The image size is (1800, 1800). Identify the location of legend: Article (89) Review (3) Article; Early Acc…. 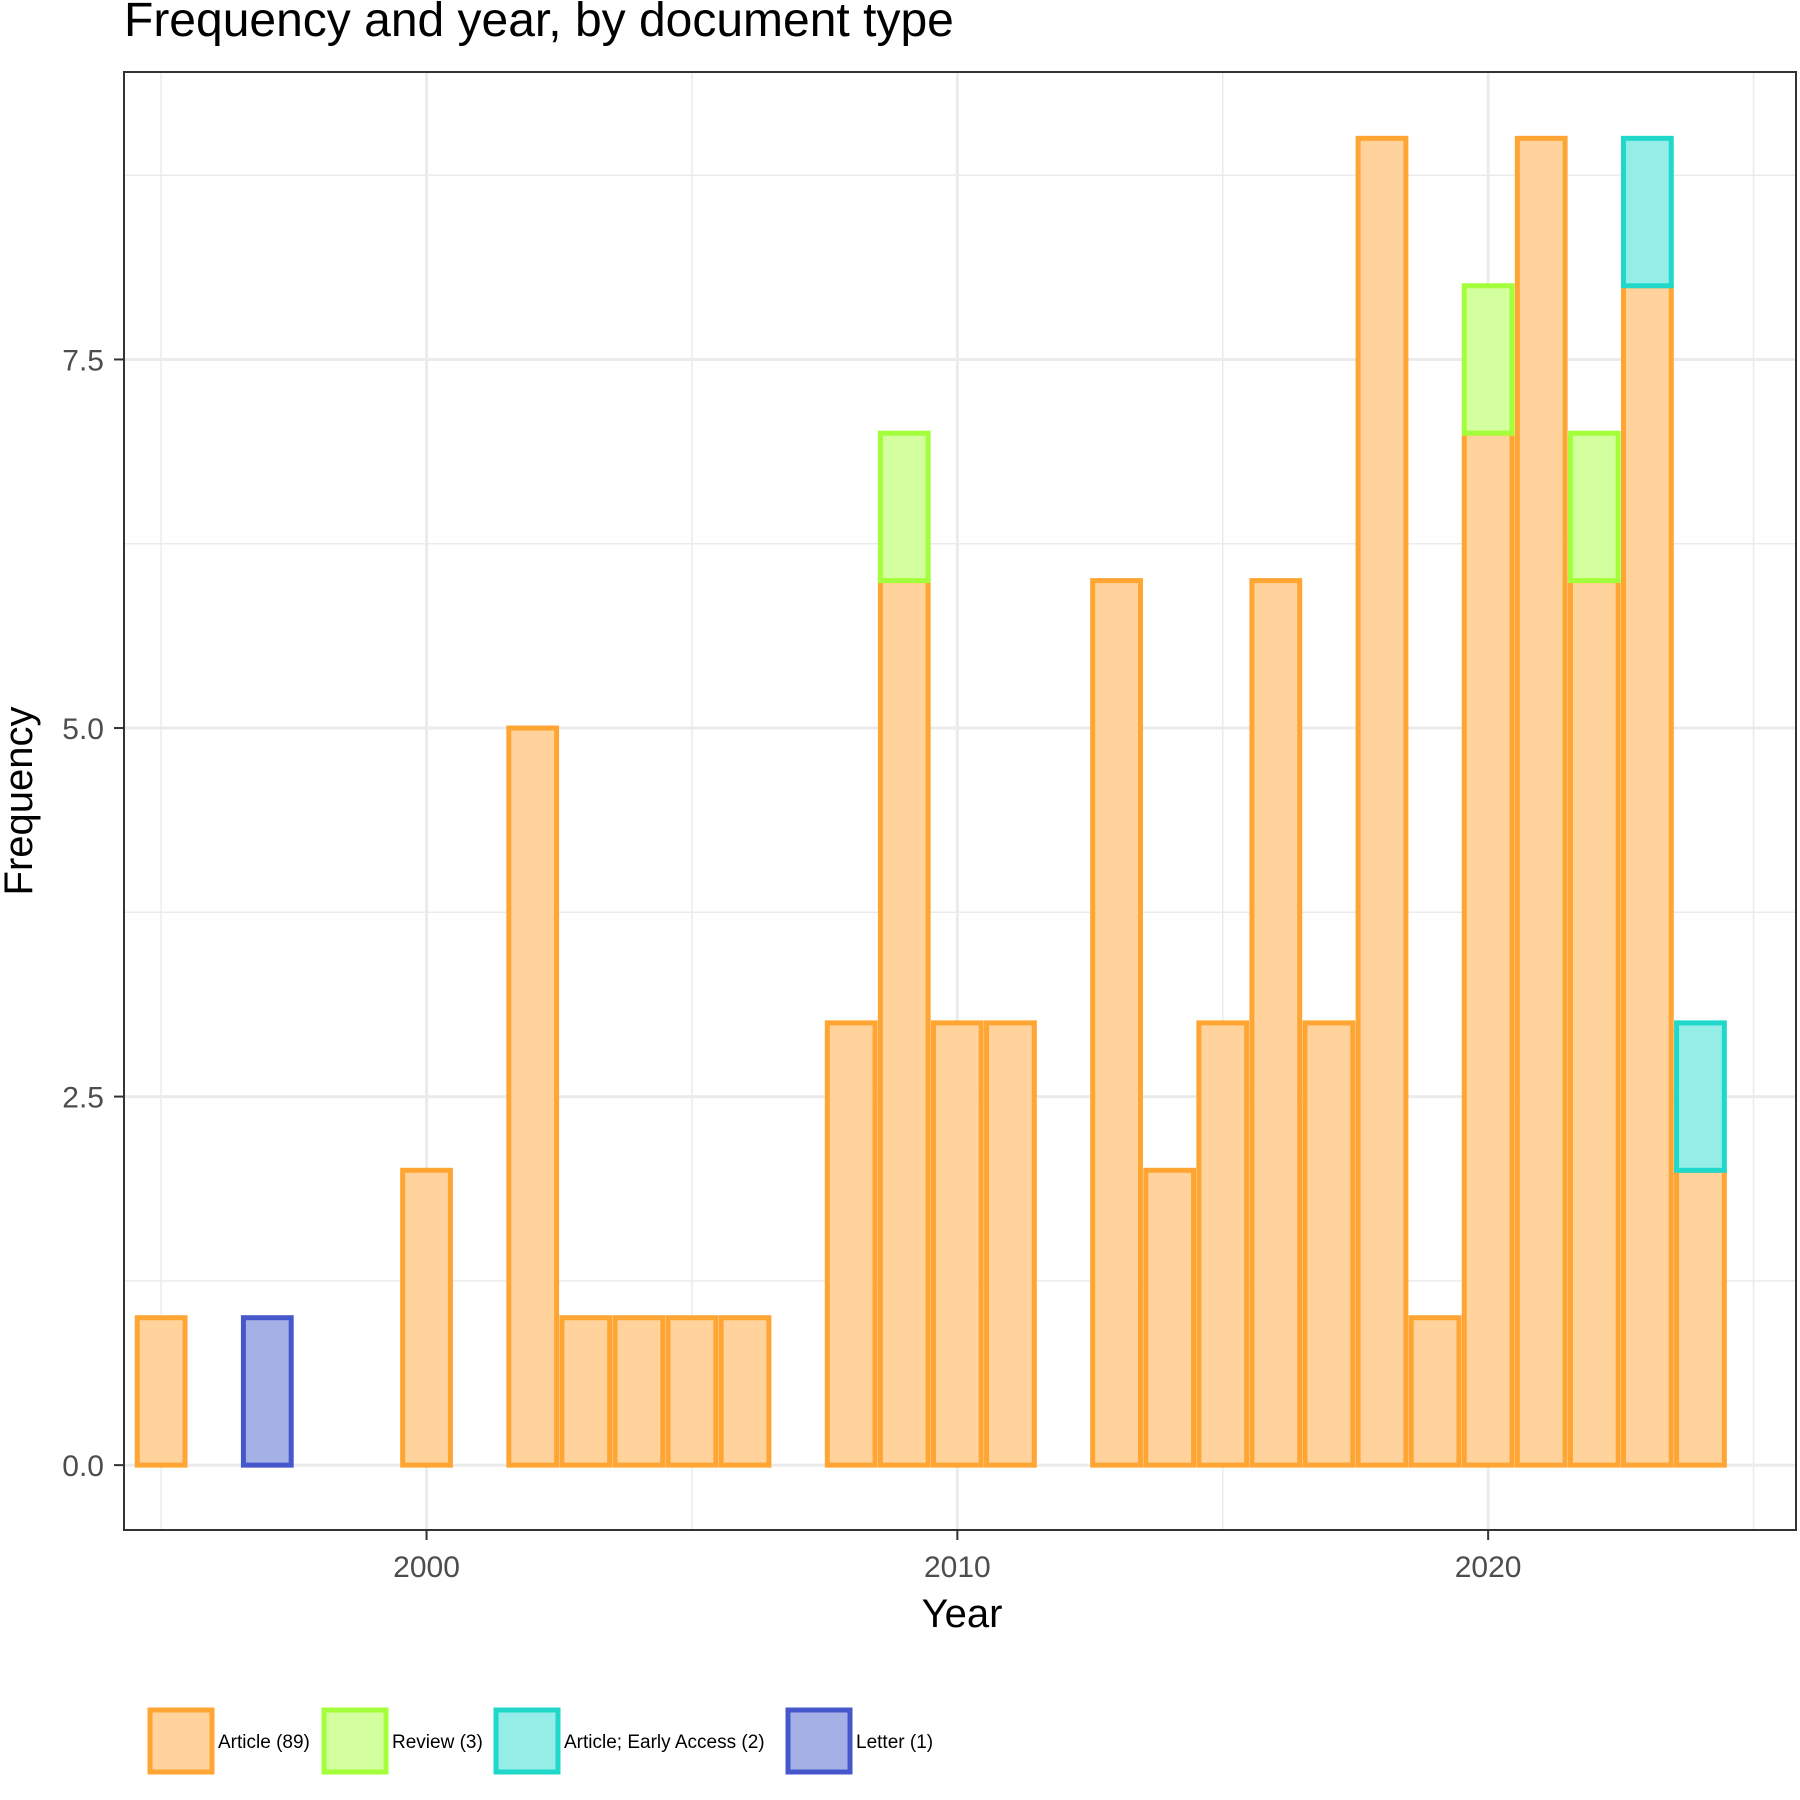
(540, 1741).